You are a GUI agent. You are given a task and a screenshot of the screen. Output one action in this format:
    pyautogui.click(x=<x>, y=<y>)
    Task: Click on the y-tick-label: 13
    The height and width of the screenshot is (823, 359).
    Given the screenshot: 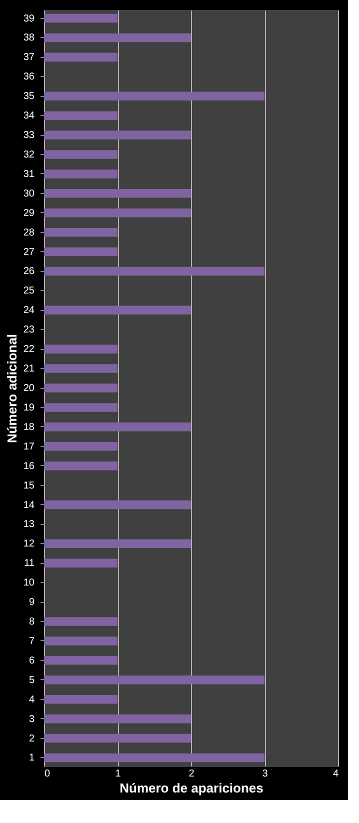 What is the action you would take?
    pyautogui.click(x=29, y=524)
    